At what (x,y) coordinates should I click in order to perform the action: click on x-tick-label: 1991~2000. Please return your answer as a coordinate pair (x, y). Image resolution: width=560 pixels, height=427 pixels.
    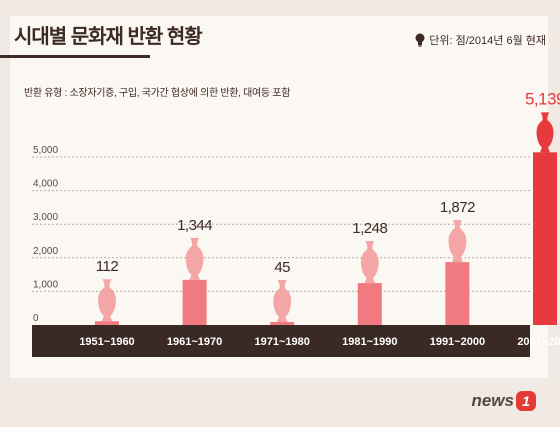
    Looking at the image, I should click on (457, 342).